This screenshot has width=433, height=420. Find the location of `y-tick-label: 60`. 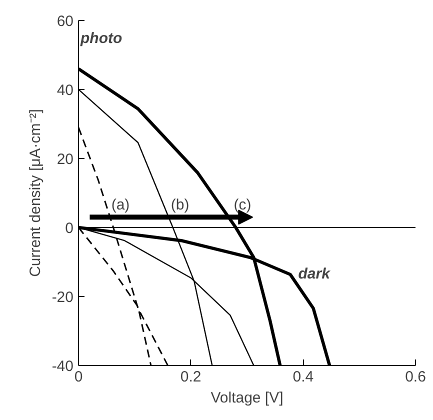

y-tick-label: 60 is located at coordinates (65, 21).